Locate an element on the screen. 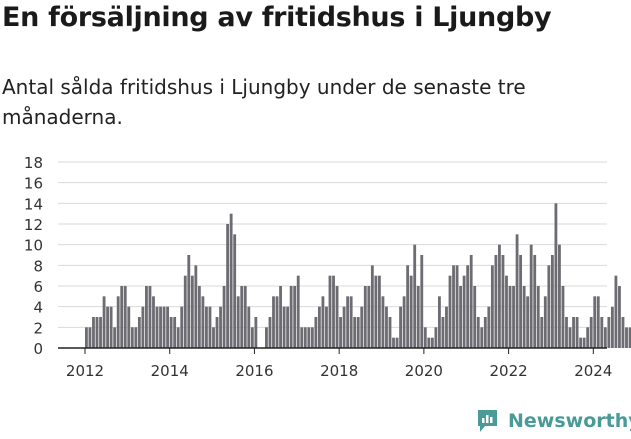  x-tick-label: 2020 is located at coordinates (424, 371).